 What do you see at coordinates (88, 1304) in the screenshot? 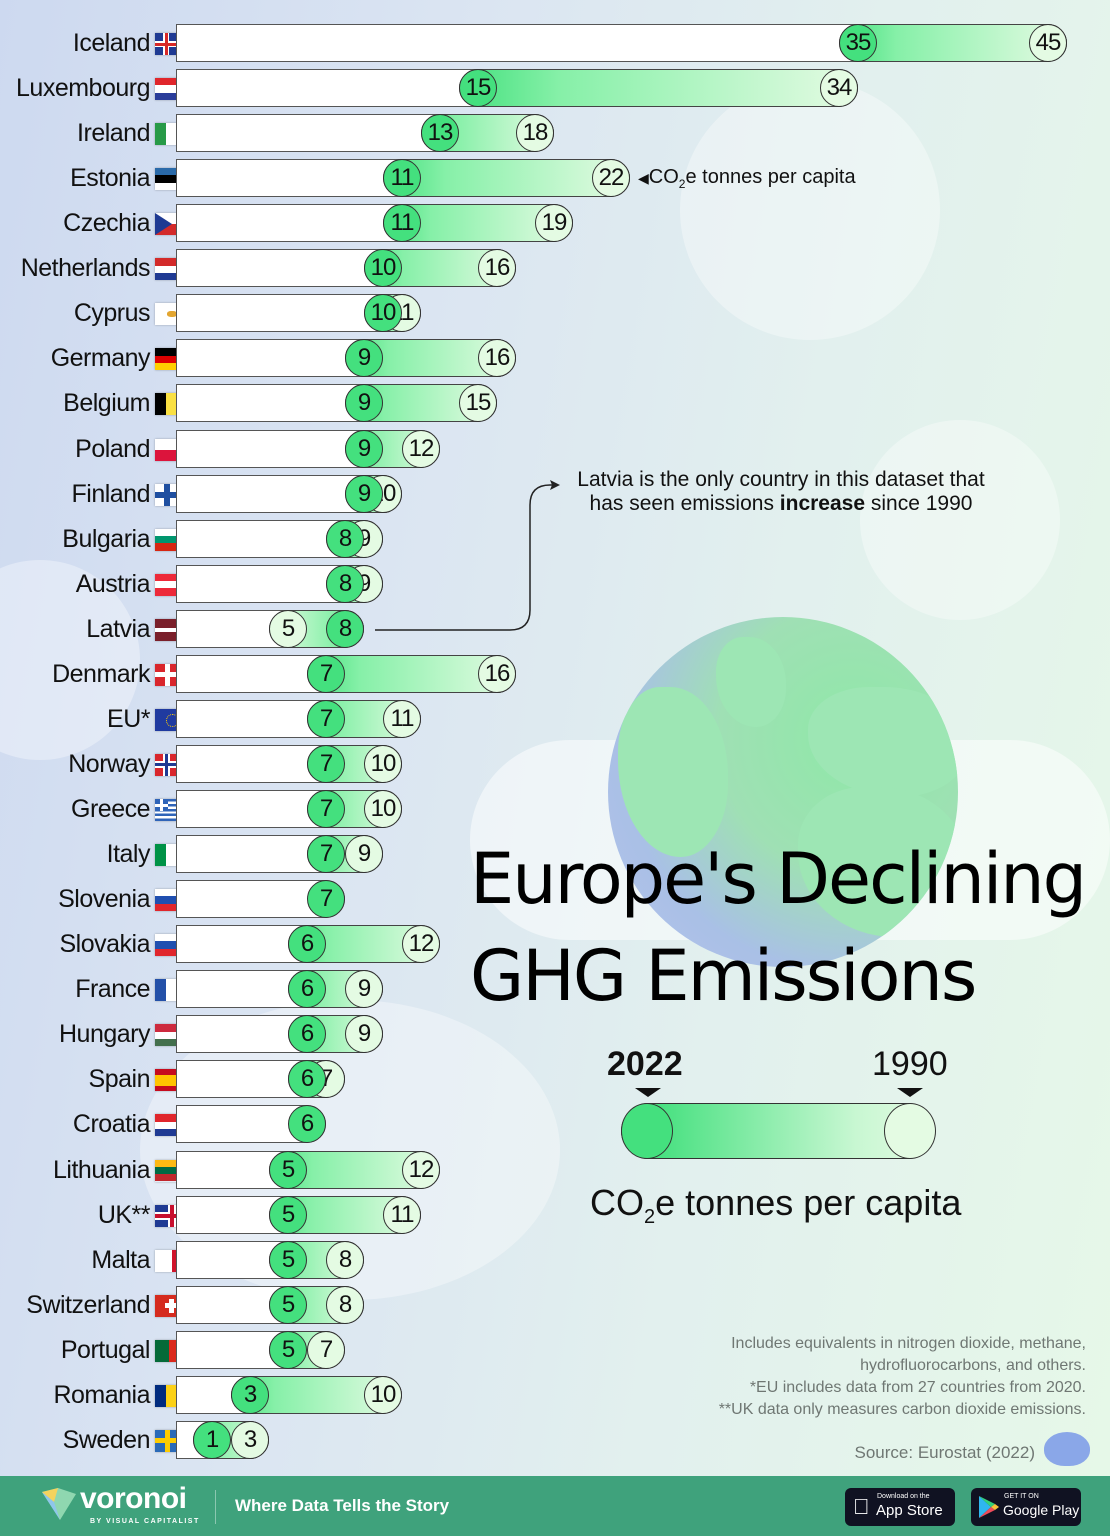
I see `country-label: Switzerland` at bounding box center [88, 1304].